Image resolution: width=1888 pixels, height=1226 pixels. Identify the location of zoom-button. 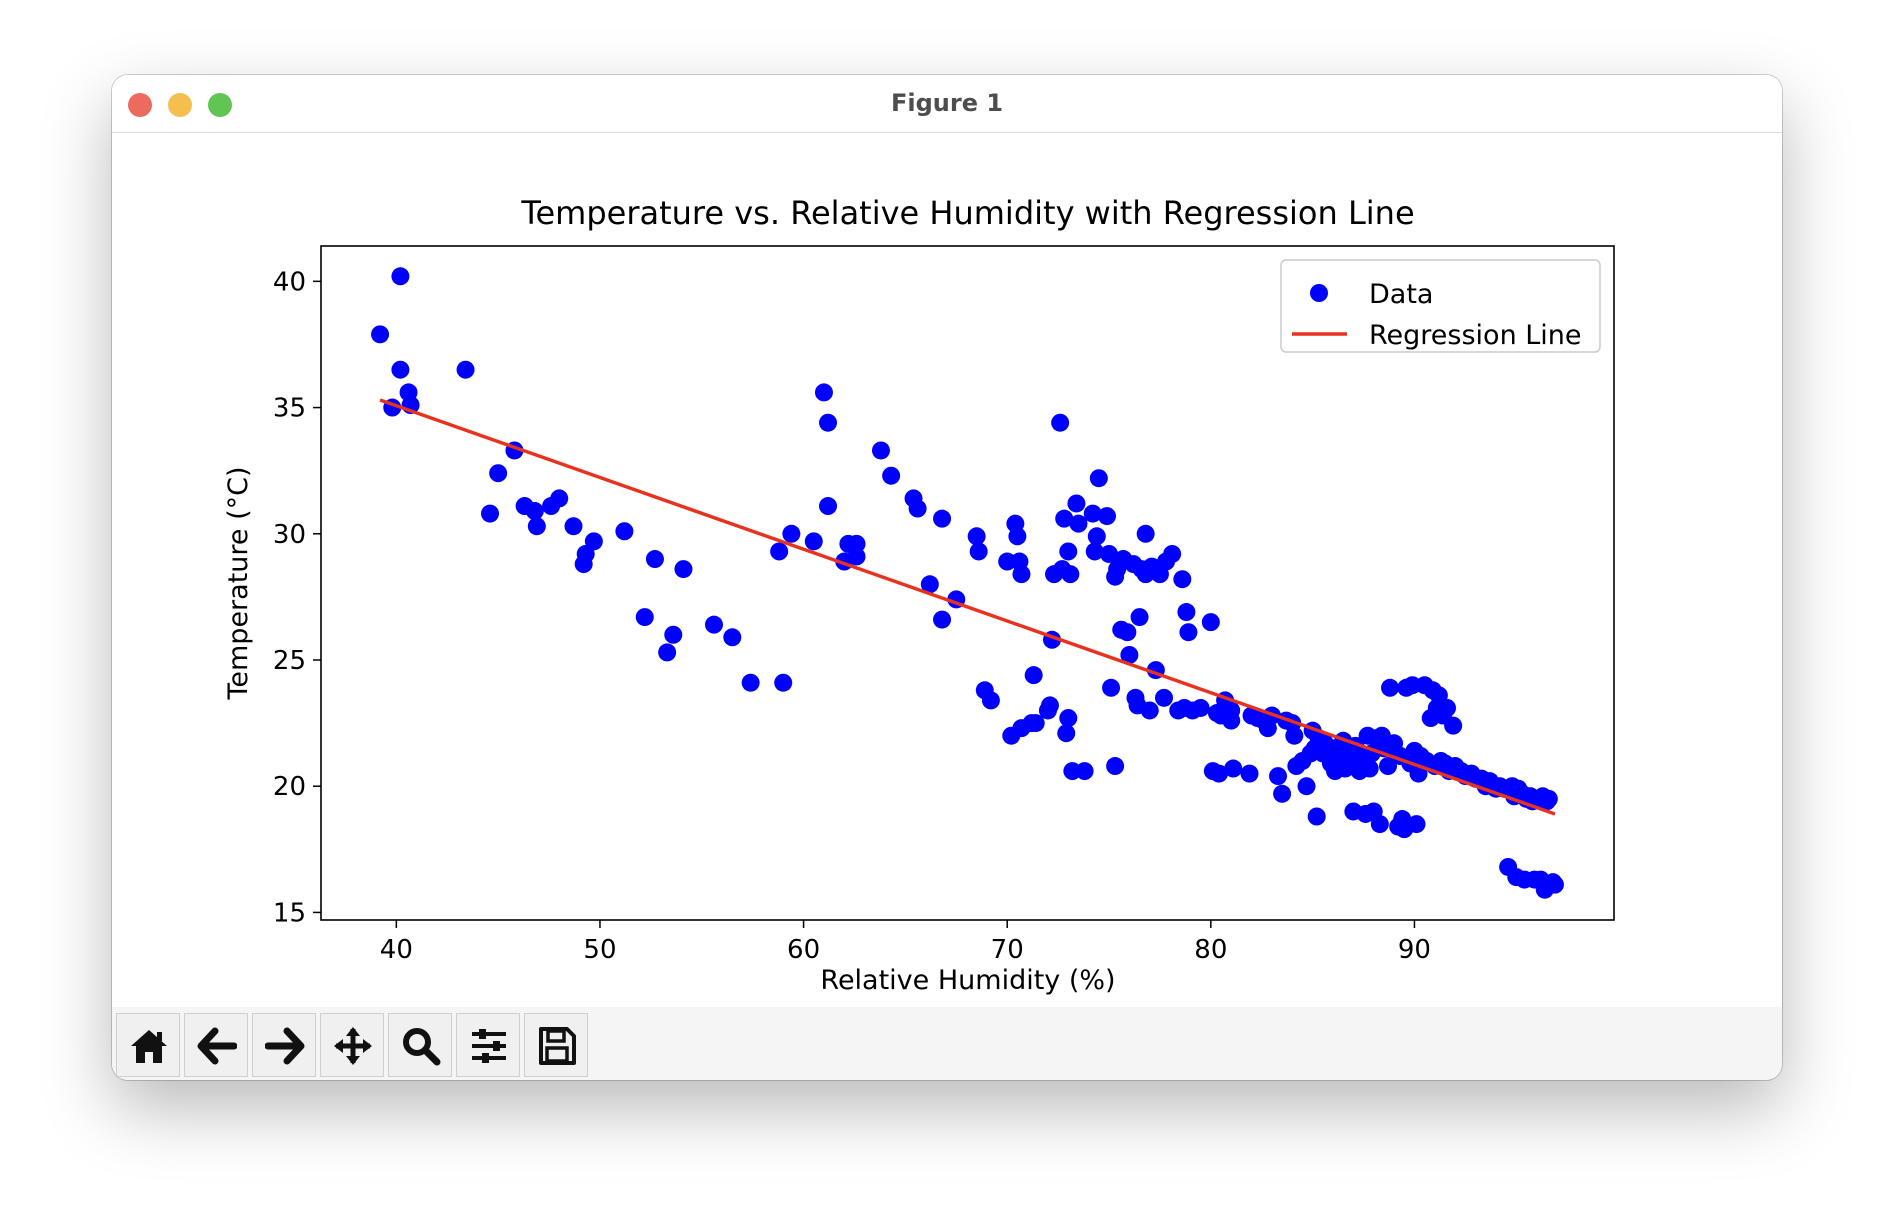
(420, 1045).